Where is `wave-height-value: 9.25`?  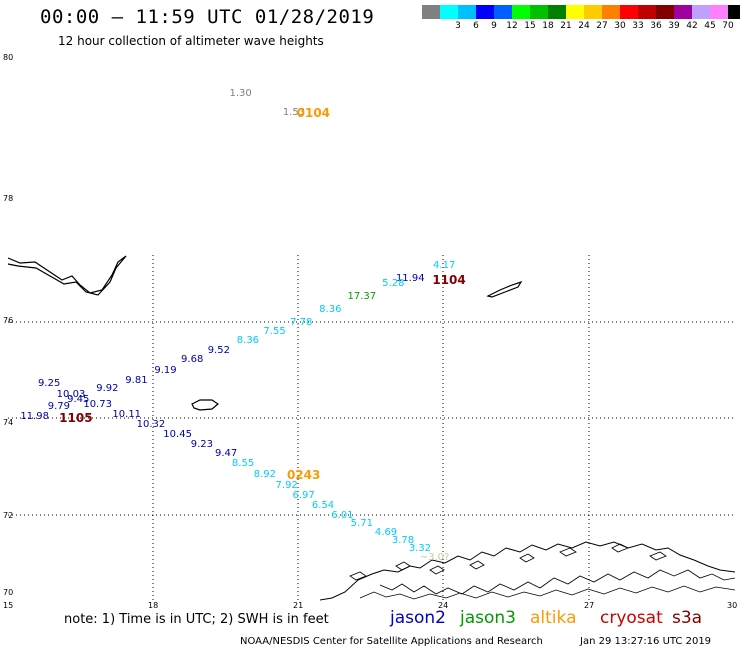
wave-height-value: 9.25 is located at coordinates (49, 384).